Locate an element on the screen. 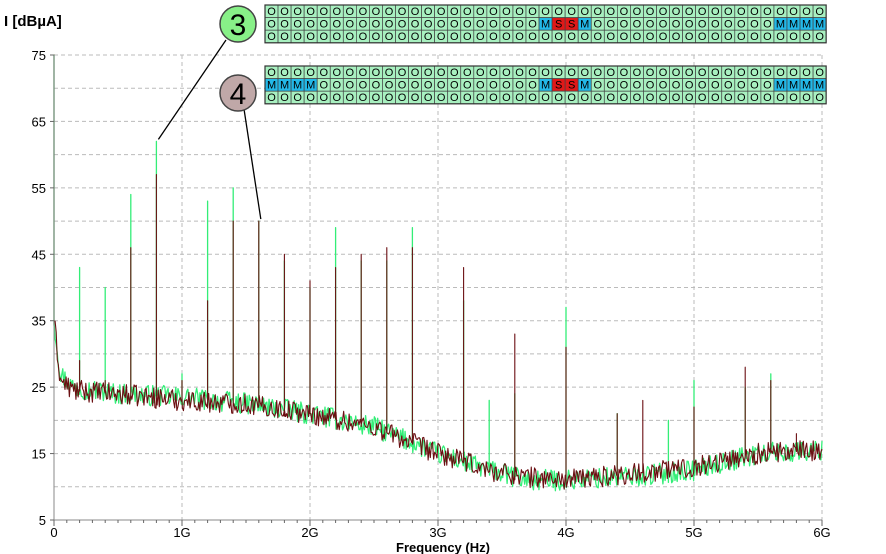 Image resolution: width=886 pixels, height=554 pixels. y-tick-label: 45 is located at coordinates (39, 254).